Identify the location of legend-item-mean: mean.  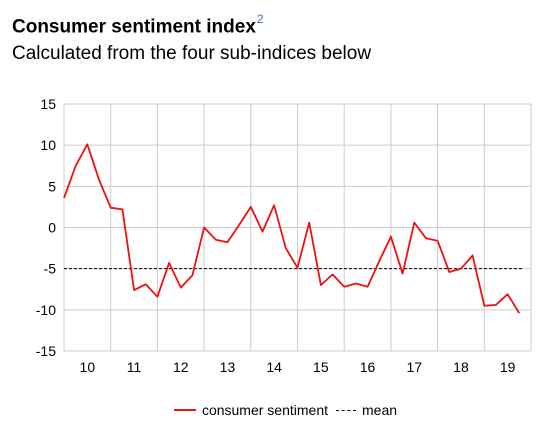
(362, 410).